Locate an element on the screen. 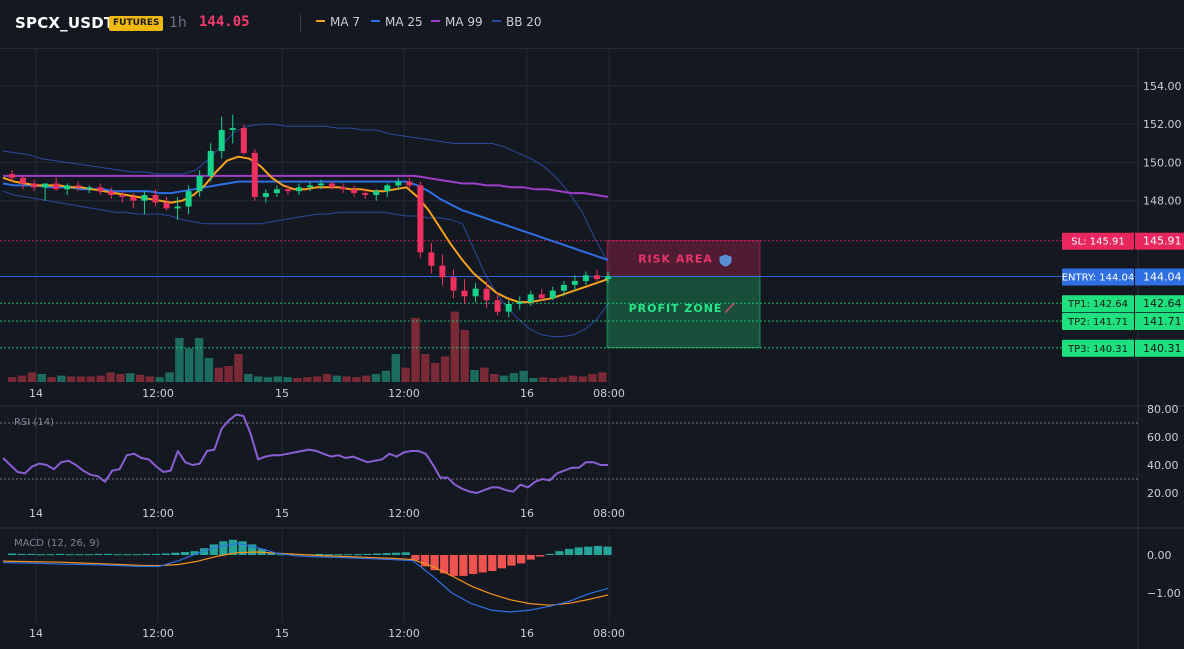  tp3-label-tag is located at coordinates (1098, 348).